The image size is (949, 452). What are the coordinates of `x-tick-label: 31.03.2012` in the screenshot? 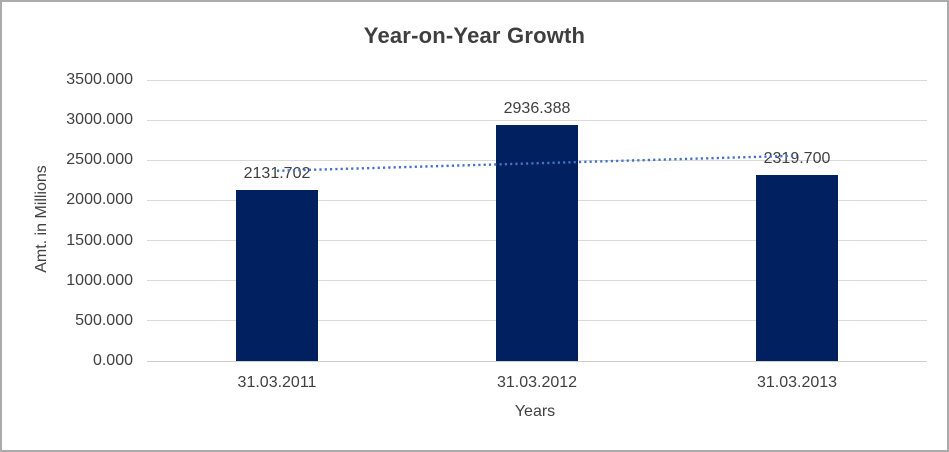 It's located at (537, 382).